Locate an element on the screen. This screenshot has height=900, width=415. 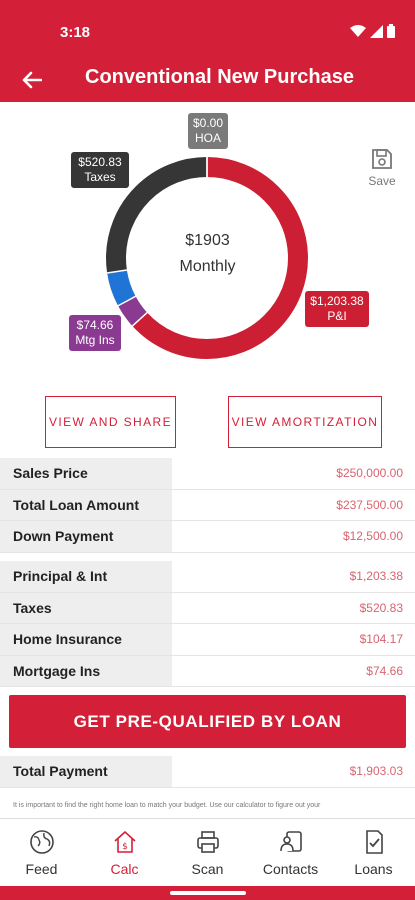
table-row: Mortgage Ins $74.66 is located at coordinates (207, 671).